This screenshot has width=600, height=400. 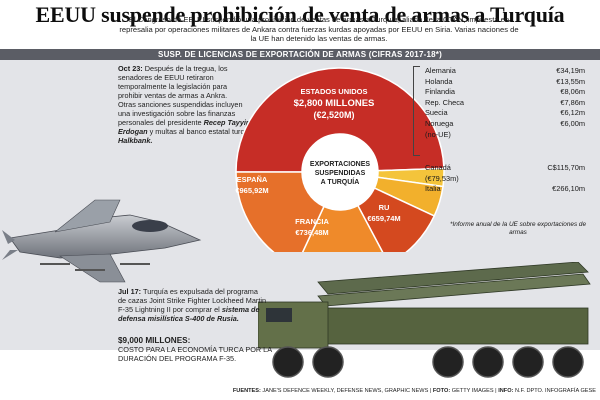 I want to click on eu-country: Suecia, so click(x=436, y=113).